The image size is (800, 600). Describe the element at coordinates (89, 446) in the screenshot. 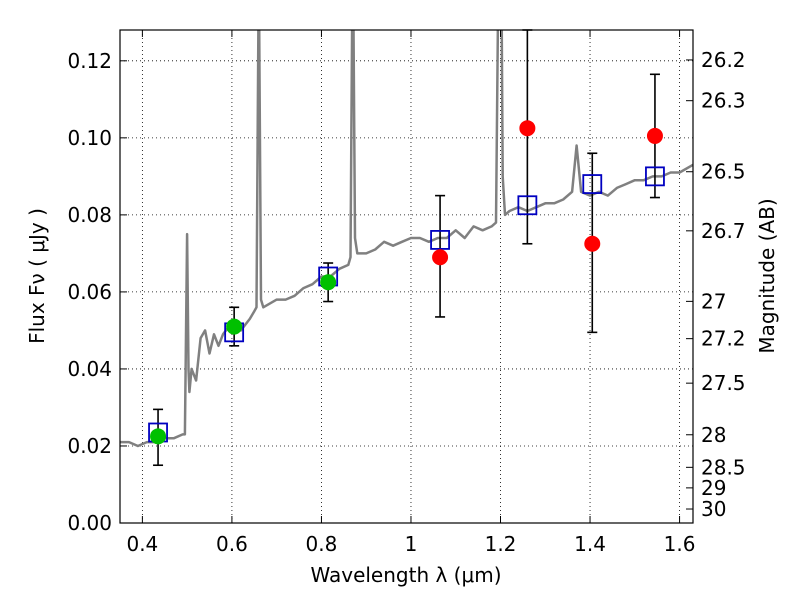

I see `y-tick-label: 0.02` at that location.